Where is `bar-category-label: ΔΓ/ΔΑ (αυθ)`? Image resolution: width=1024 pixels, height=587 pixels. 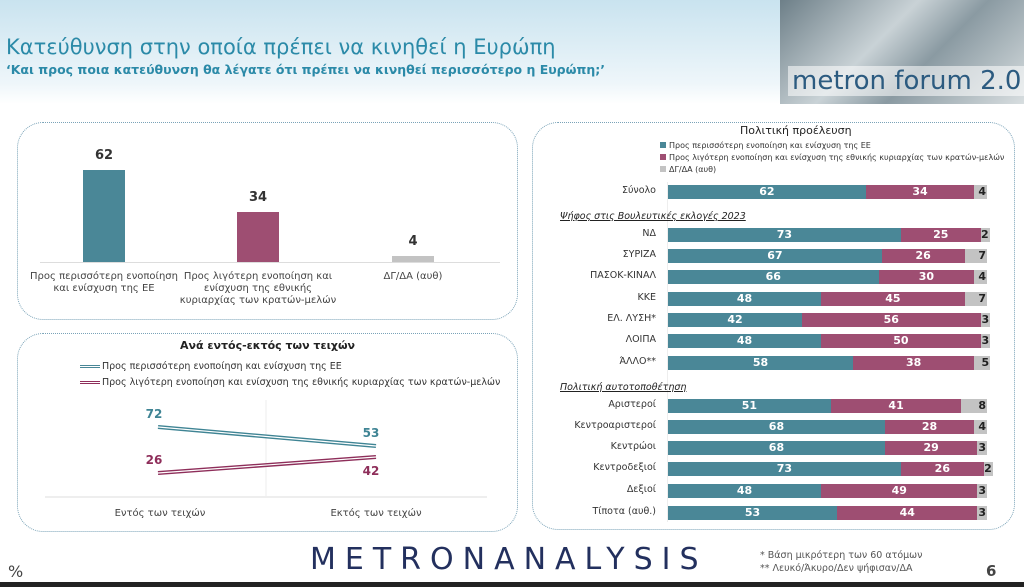
bar-category-label: ΔΓ/ΔΑ (αυθ) is located at coordinates (413, 276).